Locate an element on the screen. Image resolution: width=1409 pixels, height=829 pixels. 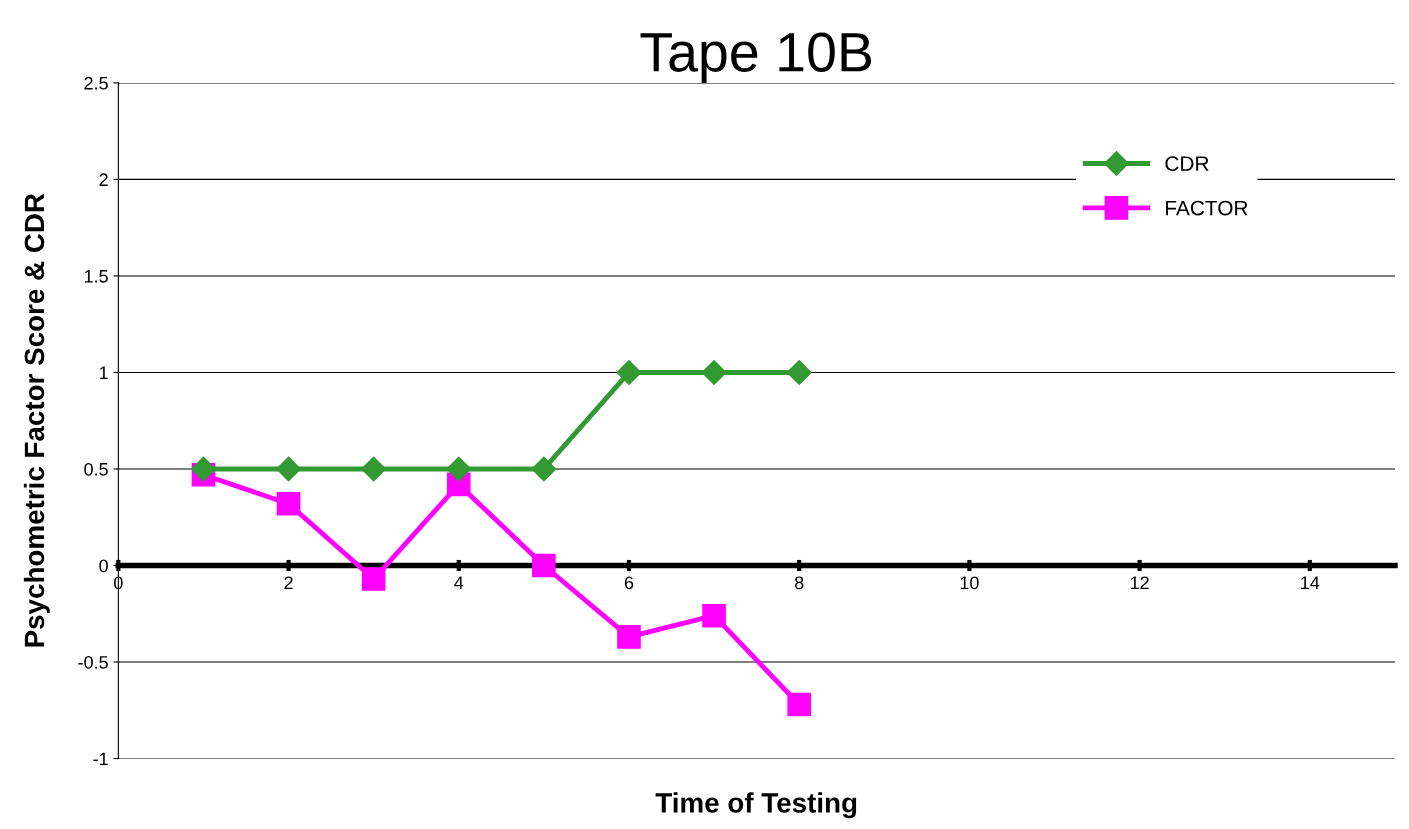
x-tick-label: 14 is located at coordinates (1310, 582).